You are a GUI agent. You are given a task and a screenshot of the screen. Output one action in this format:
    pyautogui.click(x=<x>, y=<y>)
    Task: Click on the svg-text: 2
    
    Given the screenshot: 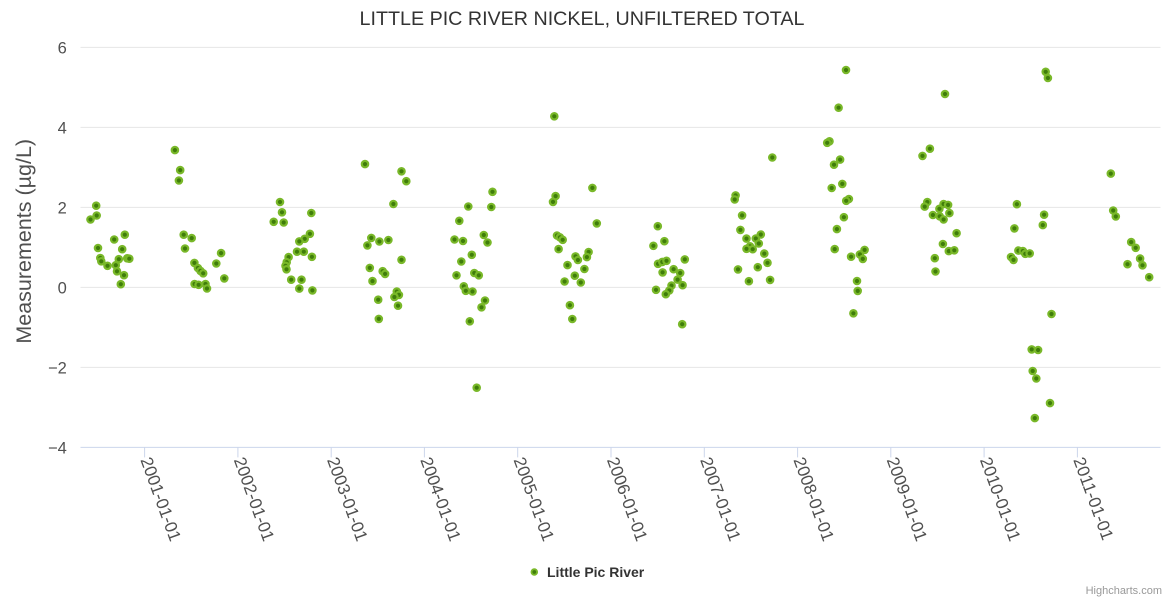 What is the action you would take?
    pyautogui.click(x=62, y=209)
    